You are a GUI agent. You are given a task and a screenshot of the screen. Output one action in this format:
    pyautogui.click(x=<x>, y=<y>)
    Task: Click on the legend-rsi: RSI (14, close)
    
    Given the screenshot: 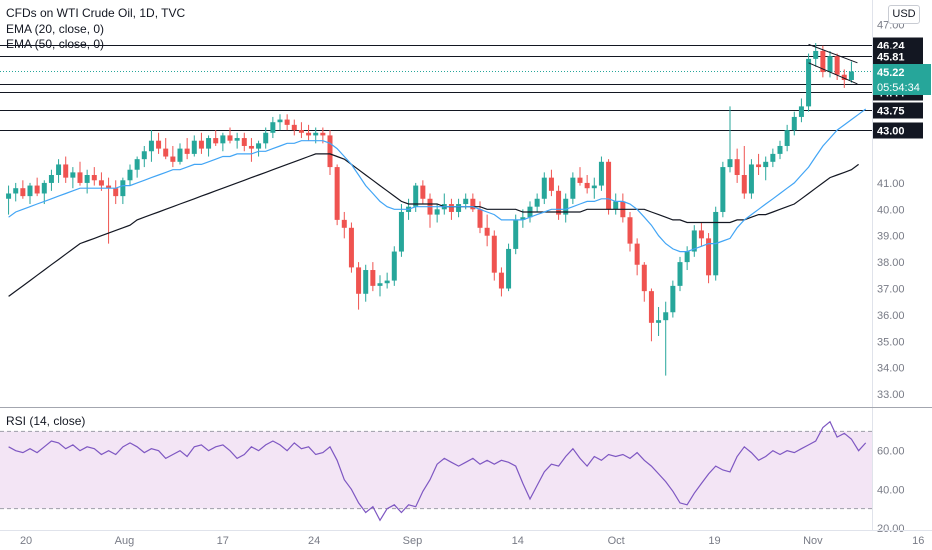 What is the action you would take?
    pyautogui.click(x=46, y=421)
    